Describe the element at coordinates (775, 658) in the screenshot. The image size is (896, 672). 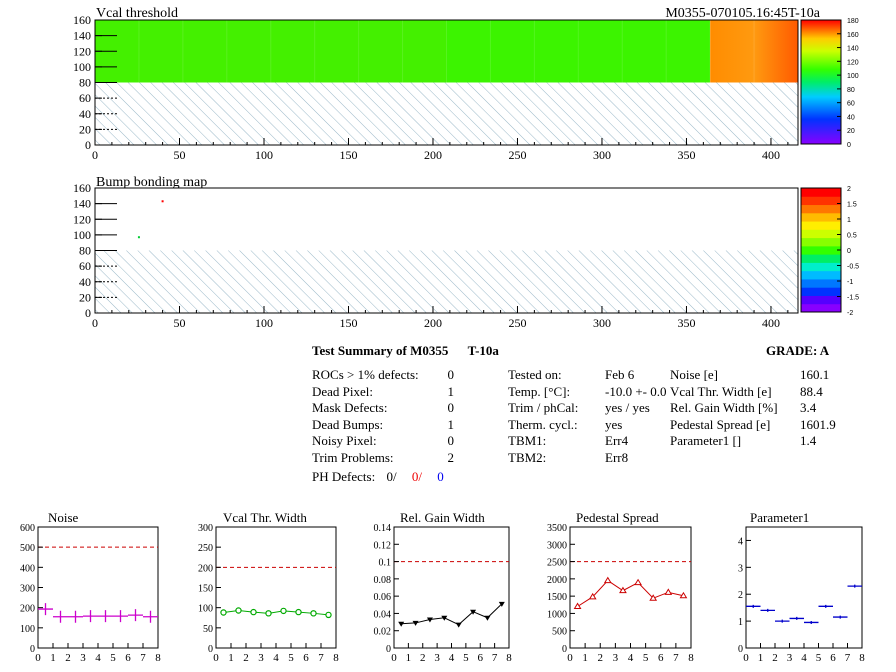
I see `x-tick-label: 2` at that location.